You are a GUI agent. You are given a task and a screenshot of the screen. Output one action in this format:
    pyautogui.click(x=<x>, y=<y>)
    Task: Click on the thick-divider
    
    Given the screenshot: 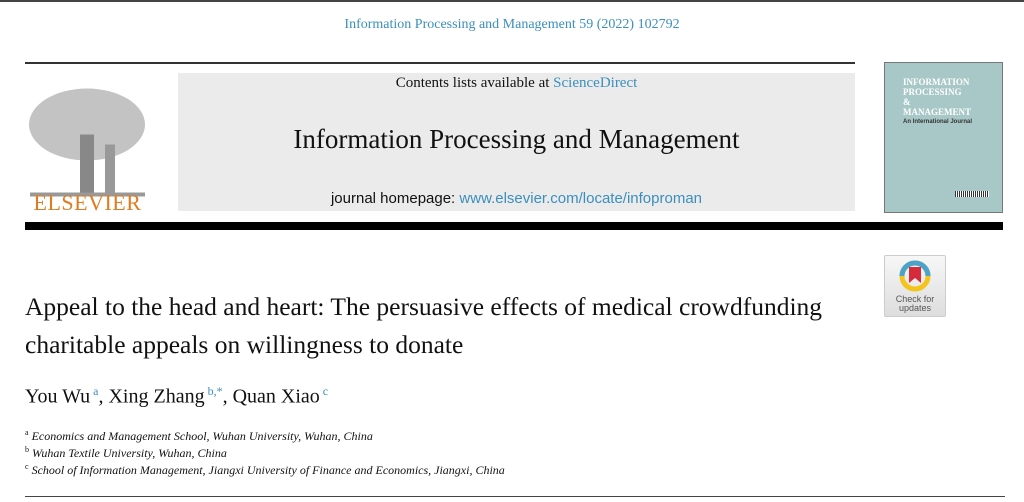 What is the action you would take?
    pyautogui.click(x=514, y=226)
    